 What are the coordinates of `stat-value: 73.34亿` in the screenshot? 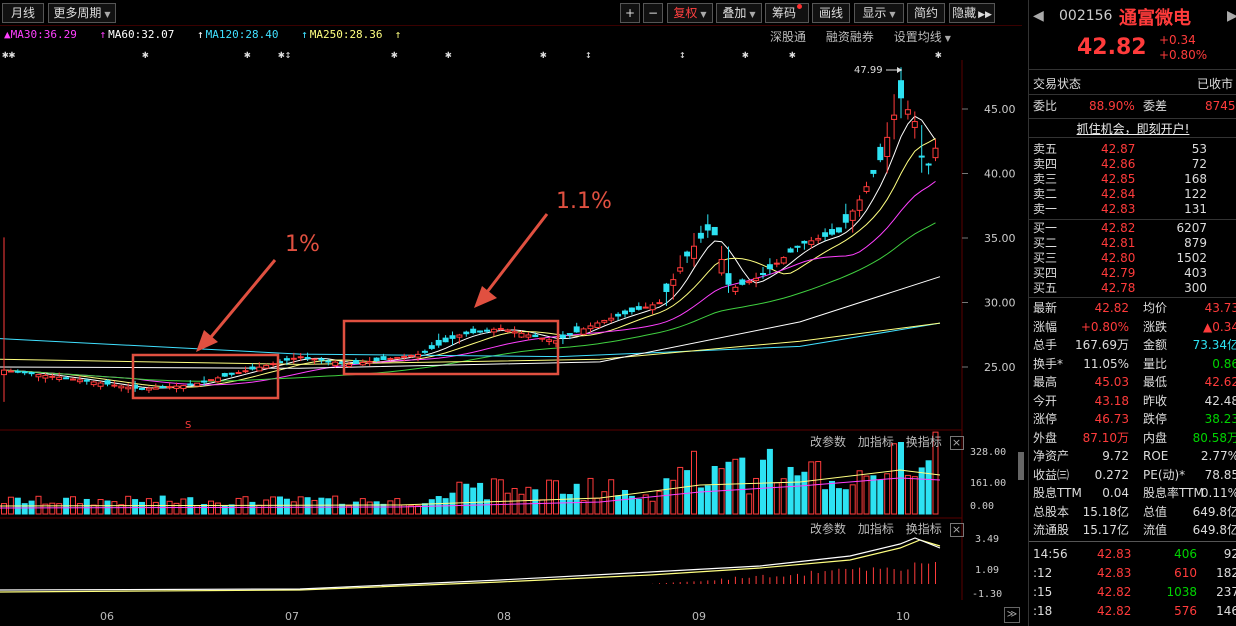 It's located at (1214, 345).